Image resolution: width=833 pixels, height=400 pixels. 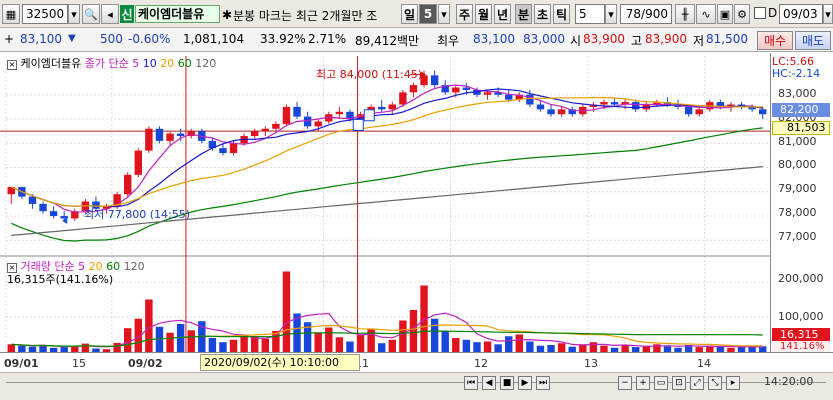 What do you see at coordinates (464, 14) in the screenshot?
I see `tab-week: 주` at bounding box center [464, 14].